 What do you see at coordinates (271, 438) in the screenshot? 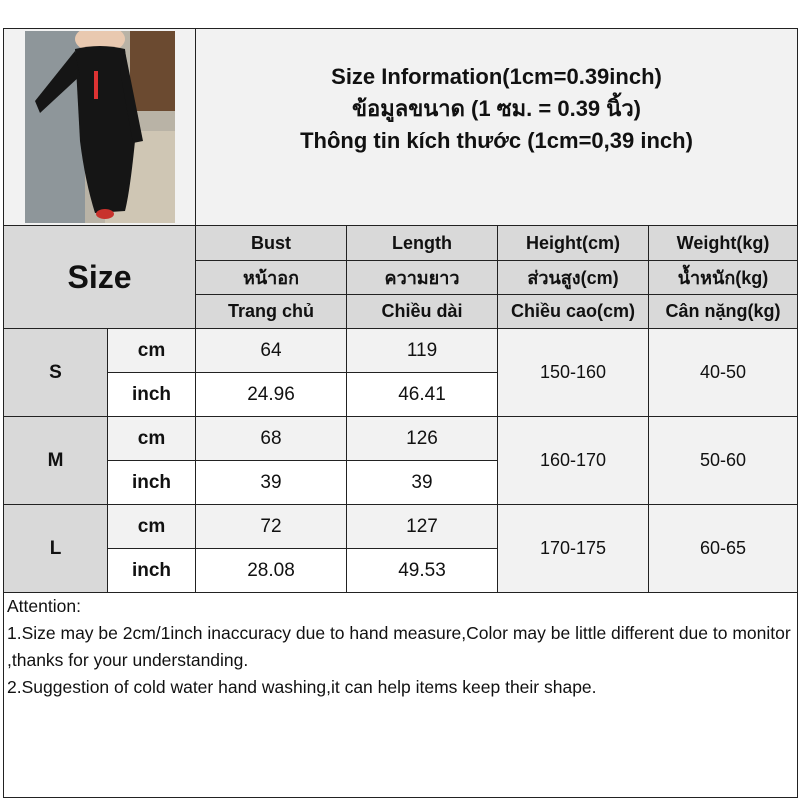
I see `bust-cm: 68` at bounding box center [271, 438].